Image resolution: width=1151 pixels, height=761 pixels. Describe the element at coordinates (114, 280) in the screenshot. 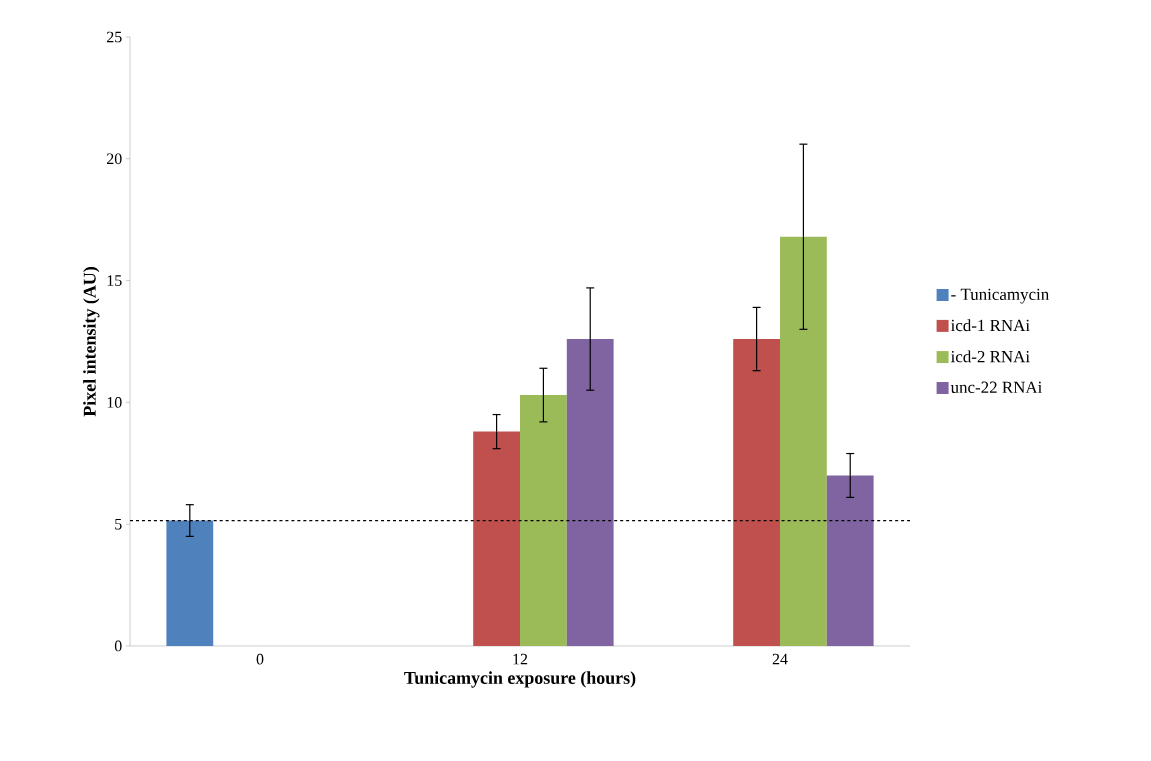

I see `y-tick-label: 15` at that location.